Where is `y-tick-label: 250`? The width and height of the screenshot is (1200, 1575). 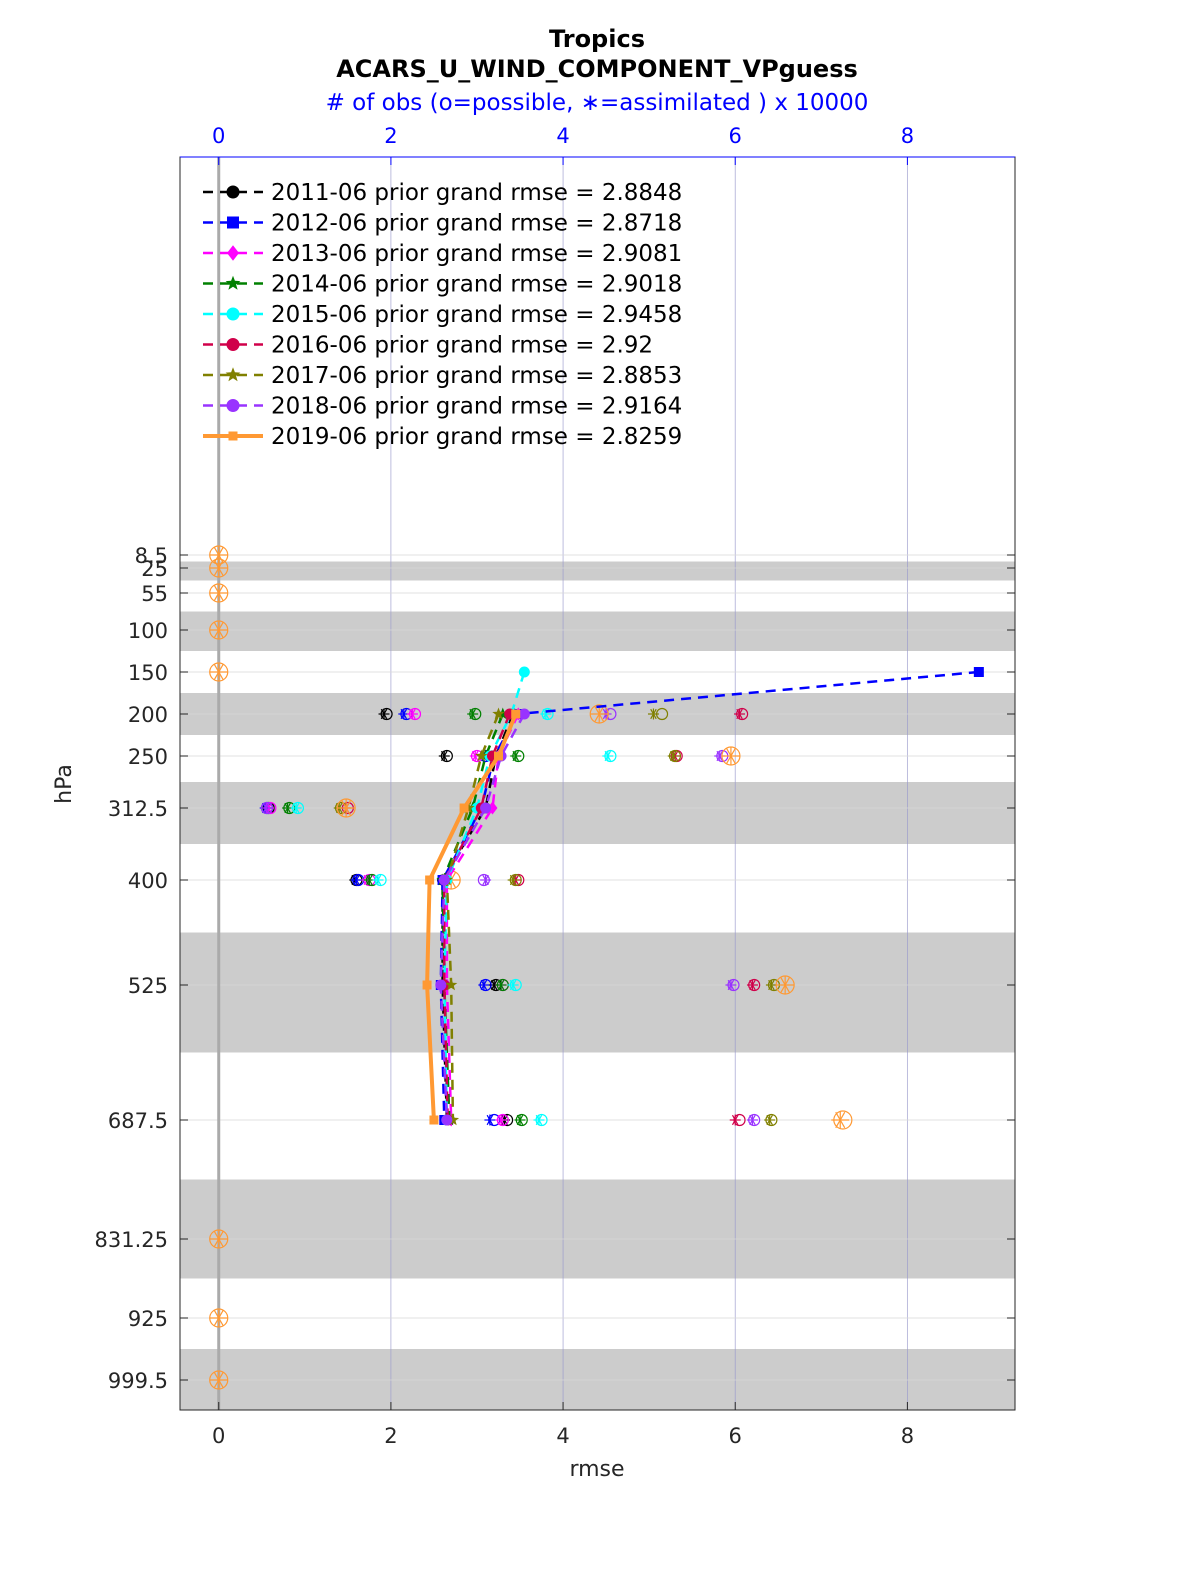 y-tick-label: 250 is located at coordinates (148, 757).